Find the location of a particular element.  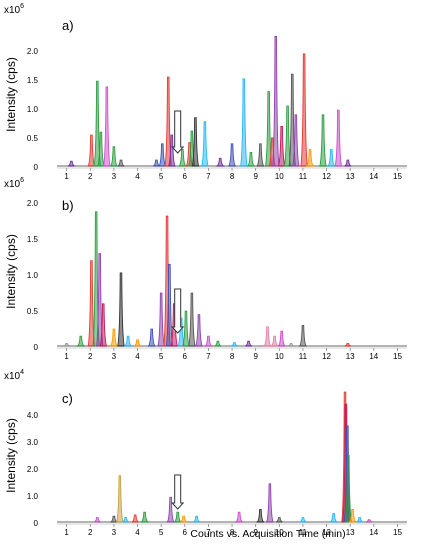

panel-label: b) is located at coordinates (68, 205).